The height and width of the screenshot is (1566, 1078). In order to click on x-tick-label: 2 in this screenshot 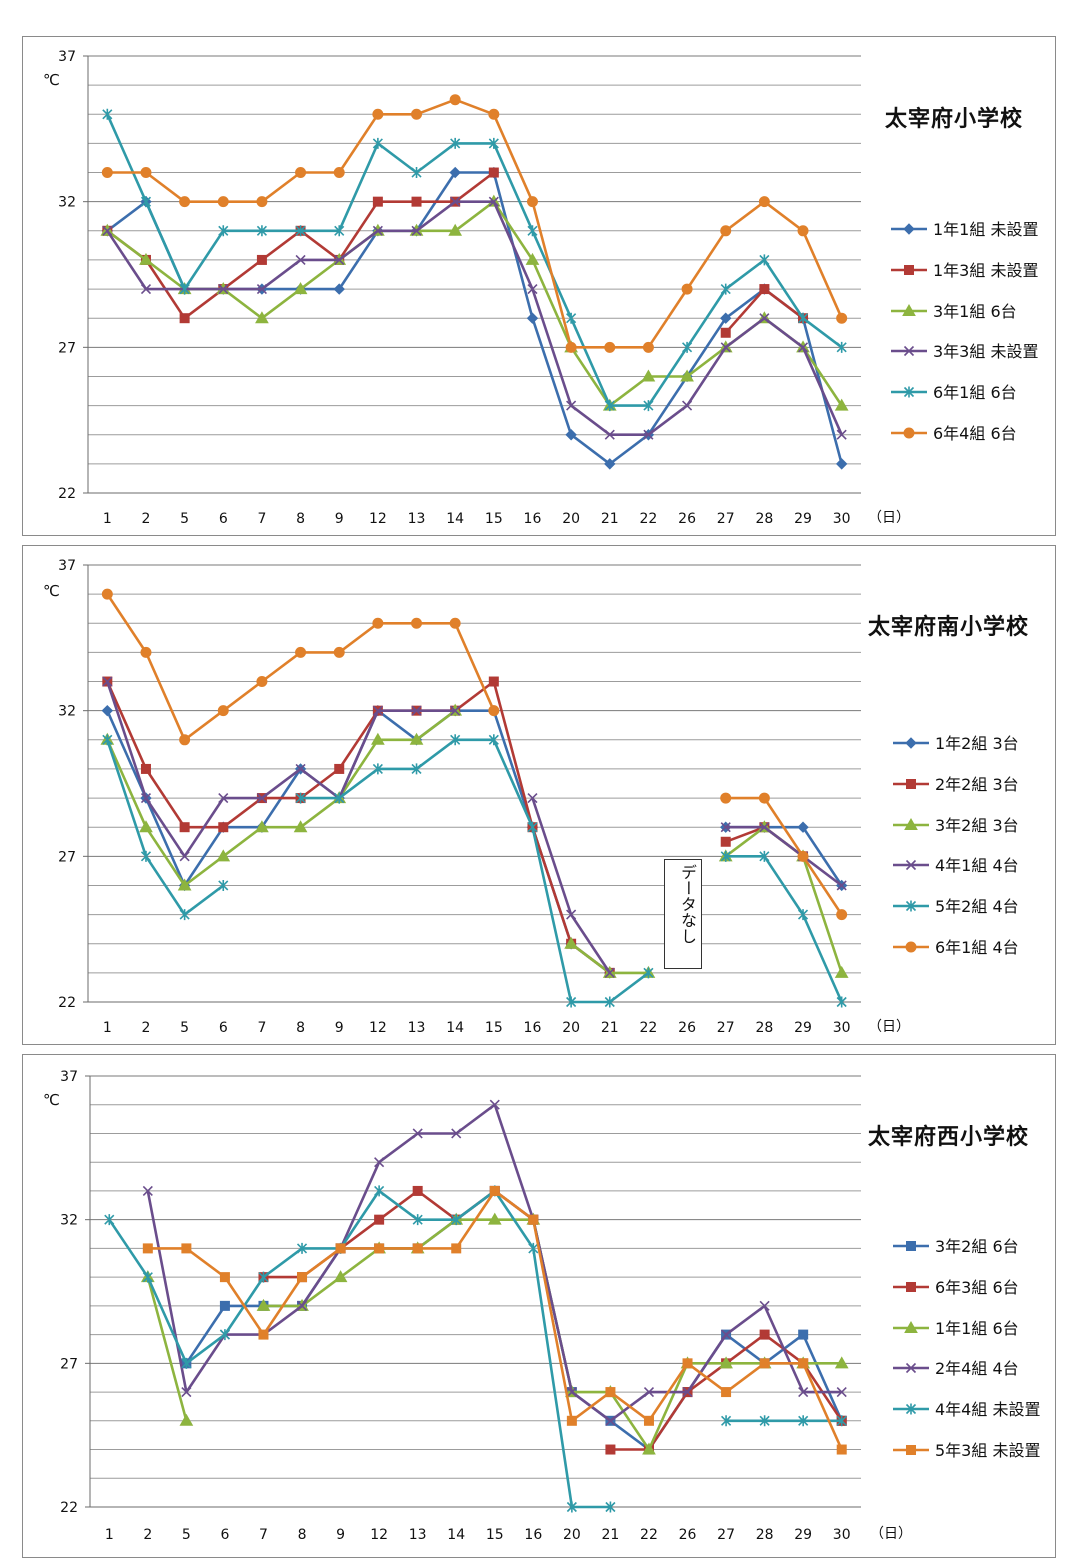, I will do `click(147, 1535)`.